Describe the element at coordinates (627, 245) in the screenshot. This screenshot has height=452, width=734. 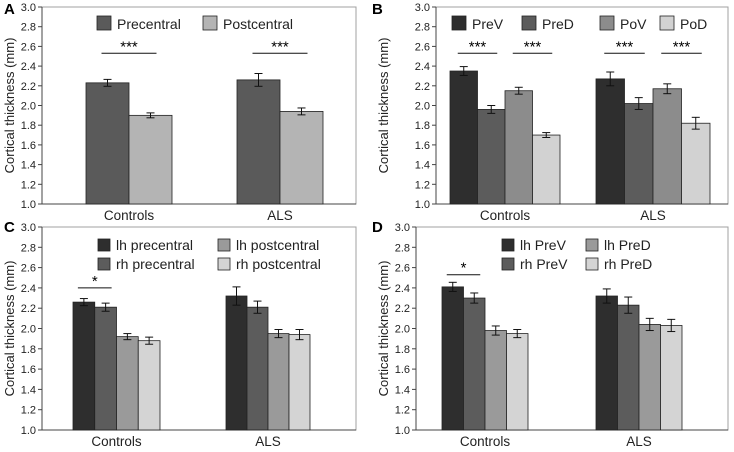
I see `panel-d-legend-label: lh PreD` at that location.